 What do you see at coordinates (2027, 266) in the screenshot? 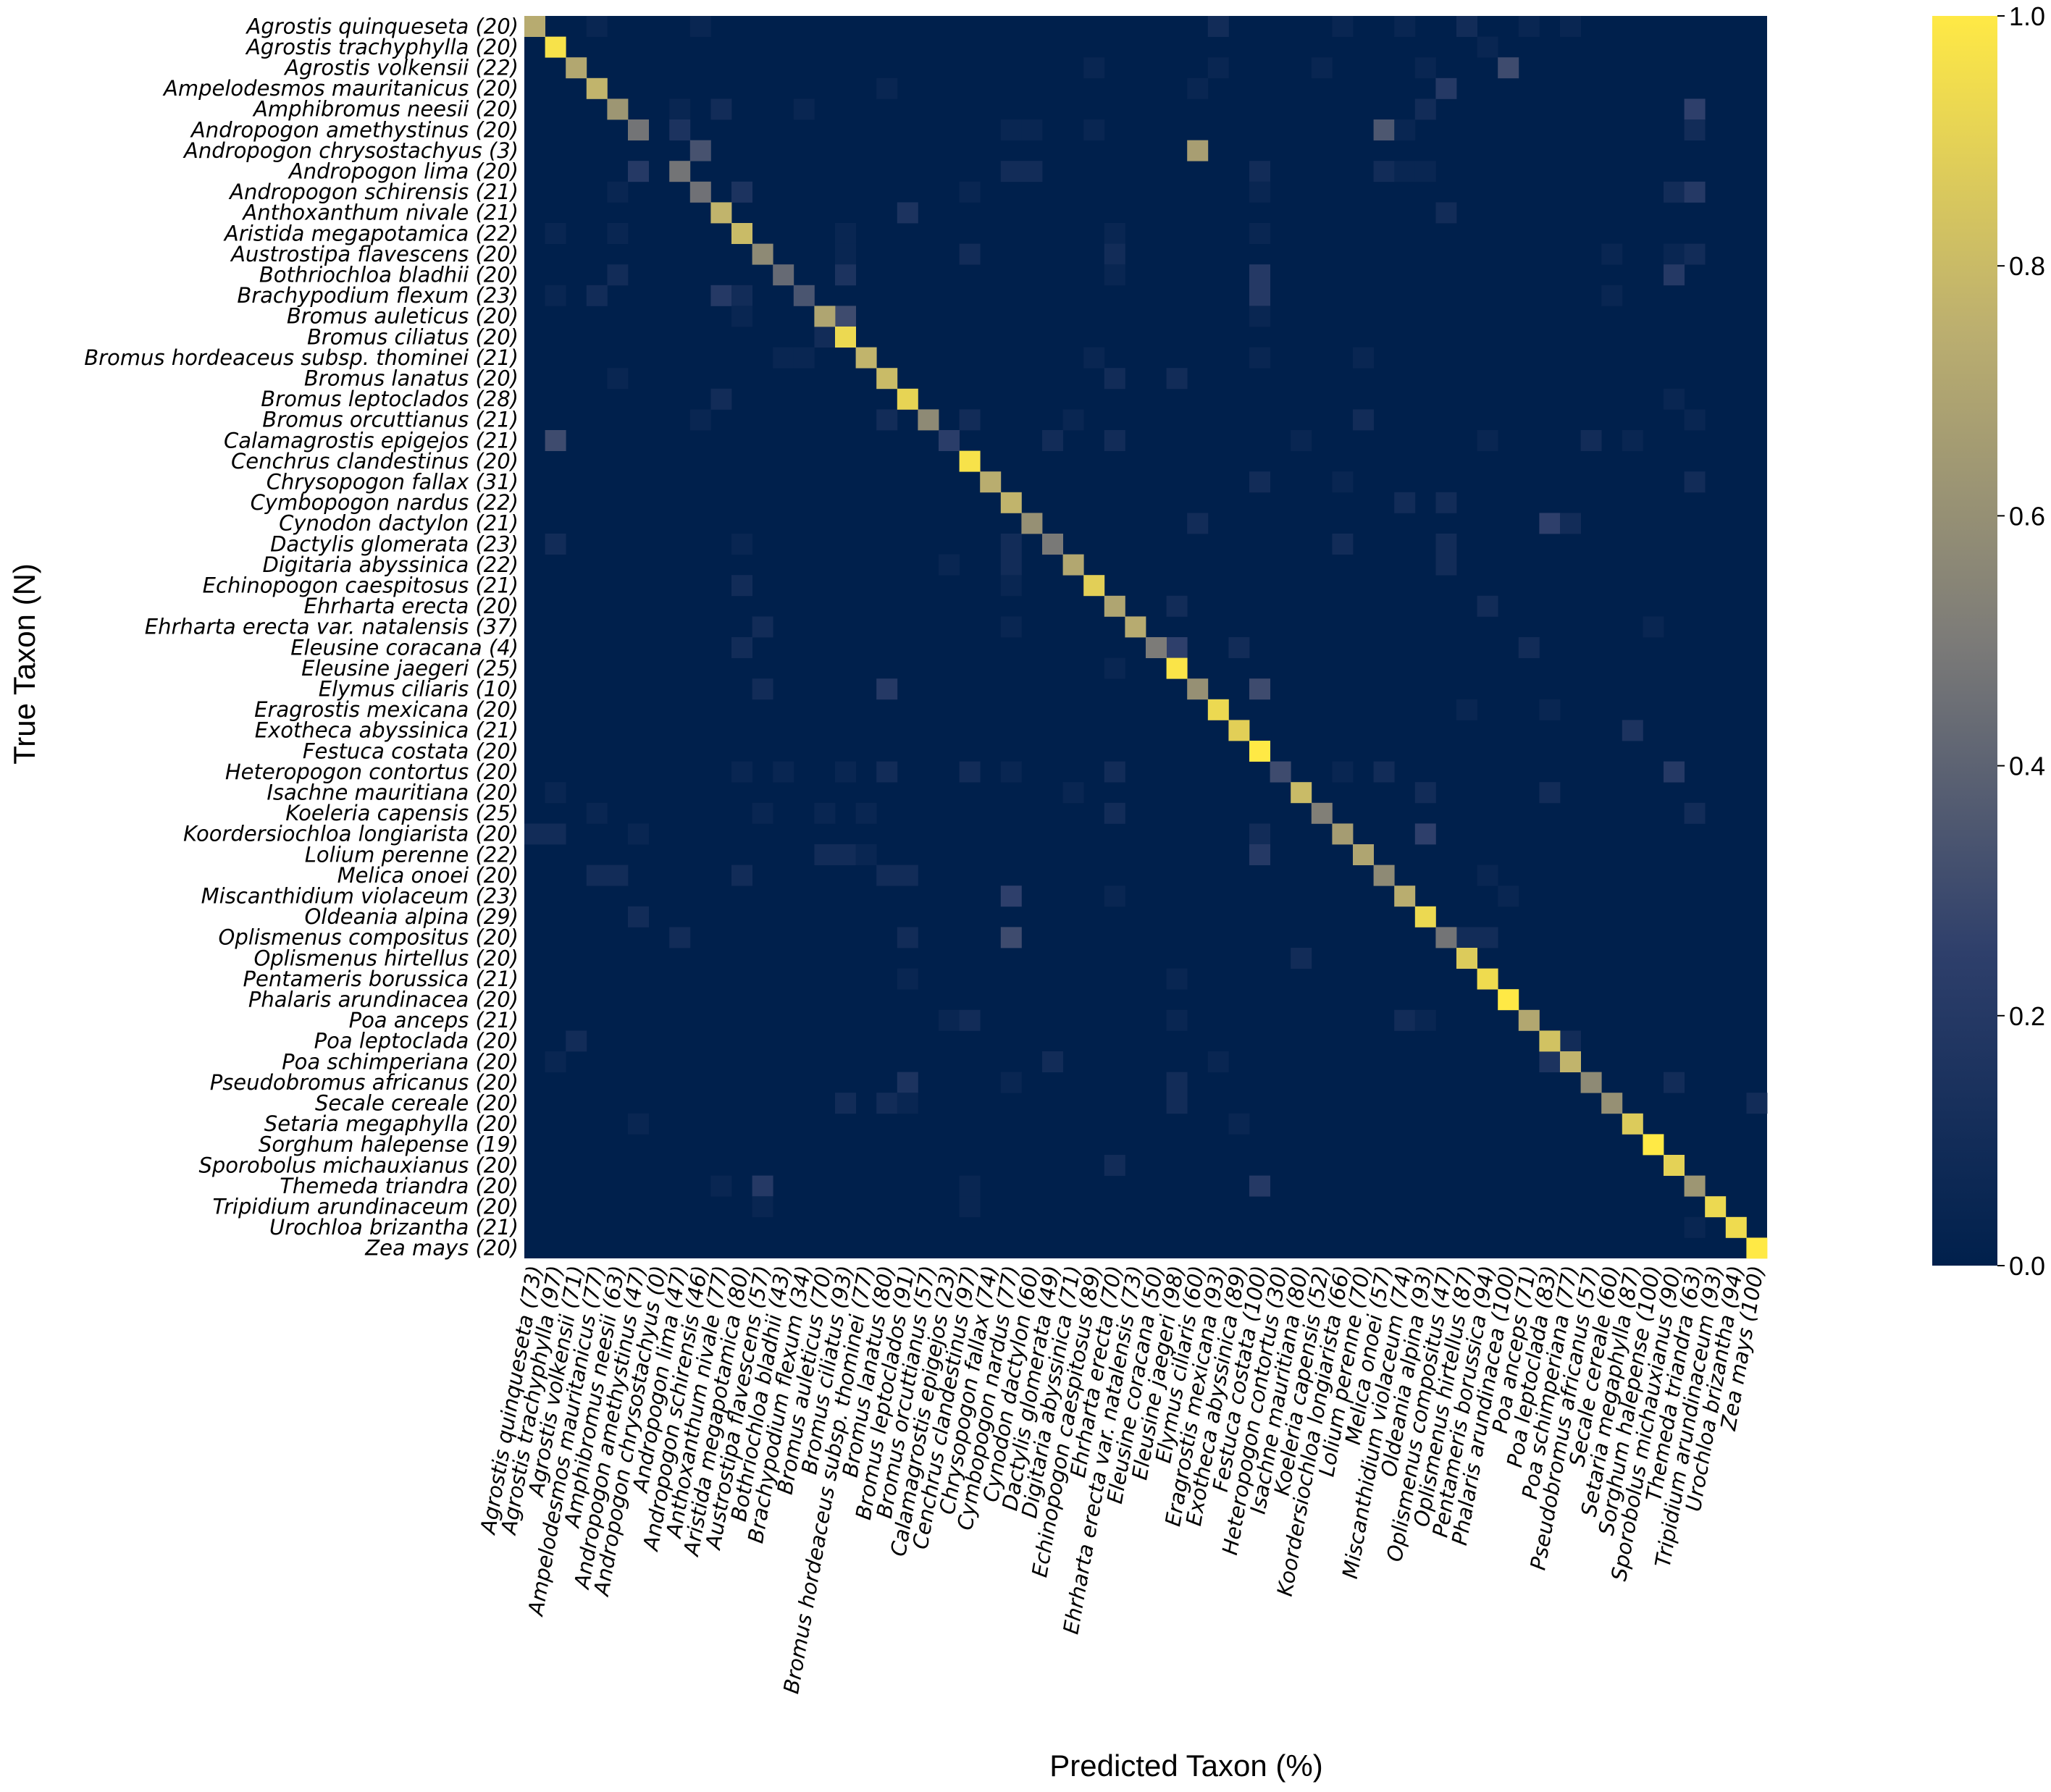
I see `colorbar-tick-label: 0.8` at bounding box center [2027, 266].